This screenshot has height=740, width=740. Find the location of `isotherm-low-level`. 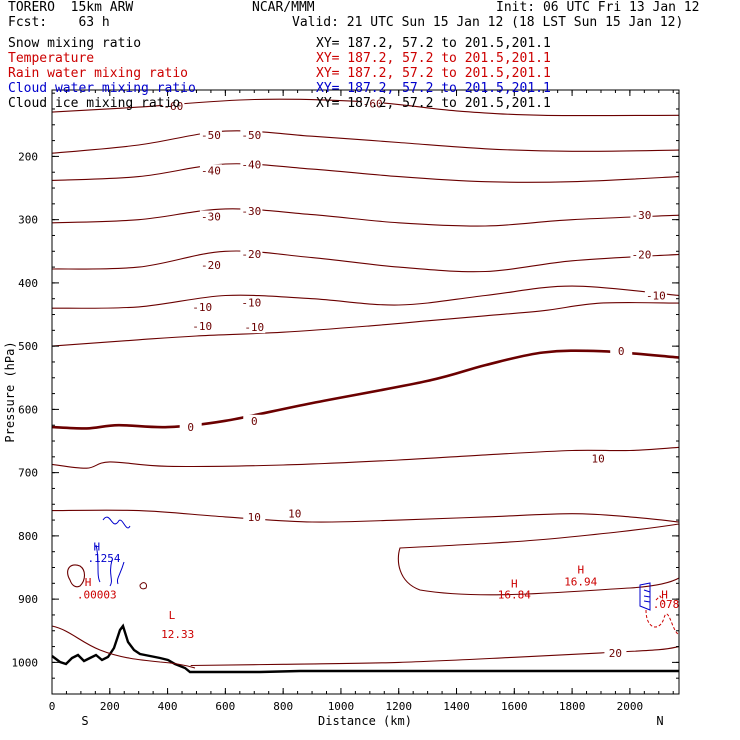

isotherm-low-level is located at coordinates (123, 647).